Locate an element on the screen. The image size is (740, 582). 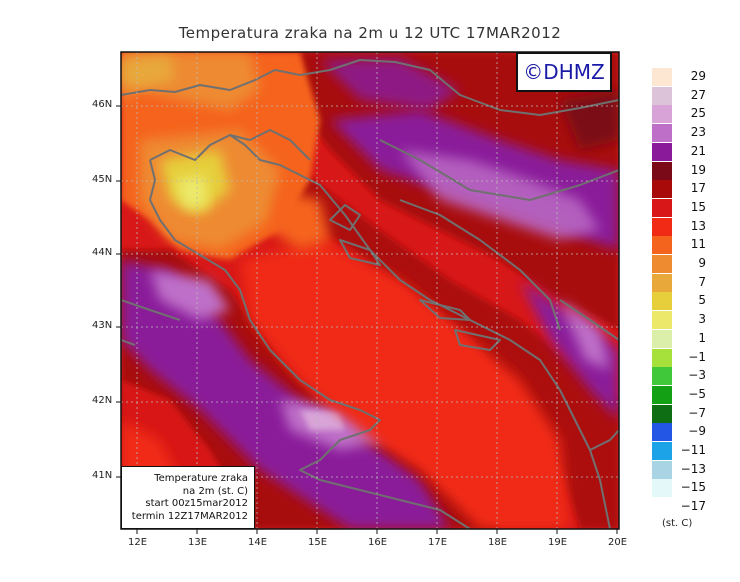
x-tick-19e: 19E is located at coordinates (558, 542).